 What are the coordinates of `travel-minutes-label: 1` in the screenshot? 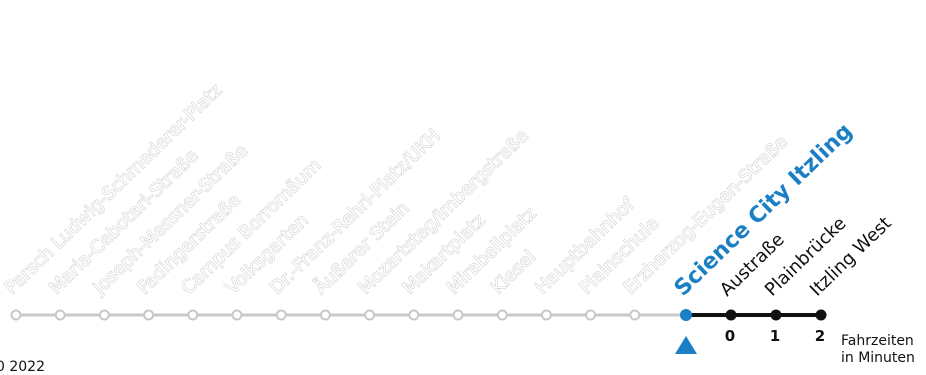 It's located at (775, 336).